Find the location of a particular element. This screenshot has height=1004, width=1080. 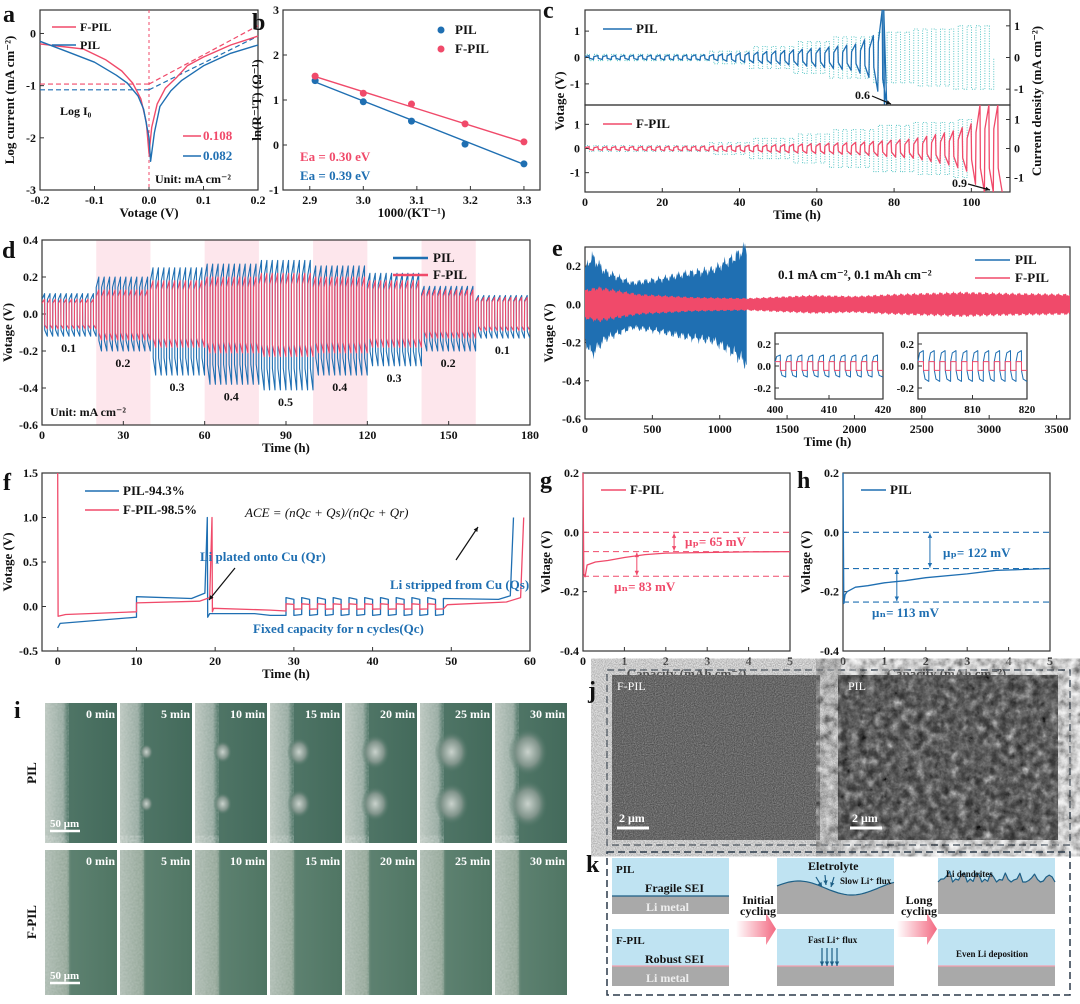

process-label: Long is located at coordinates (919, 900).